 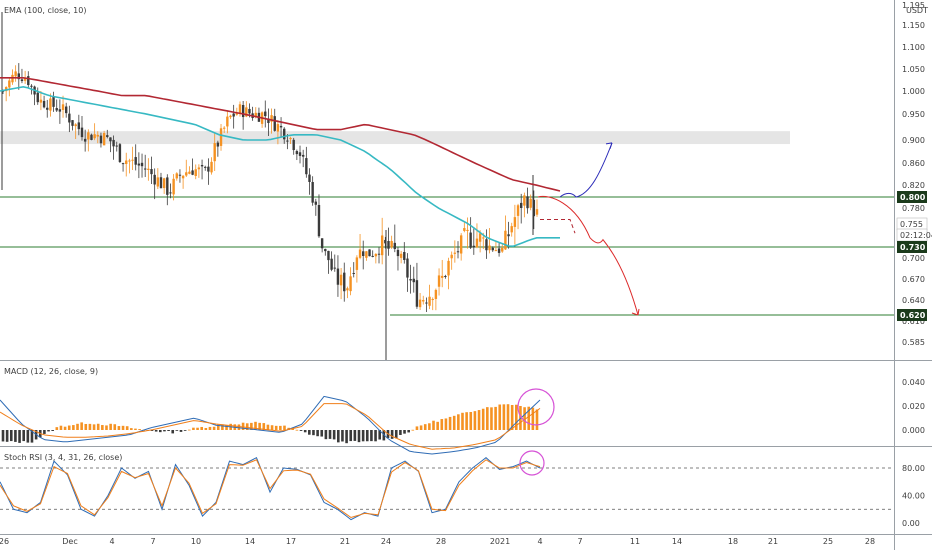 I want to click on bearish-arrowhead, so click(x=635, y=312).